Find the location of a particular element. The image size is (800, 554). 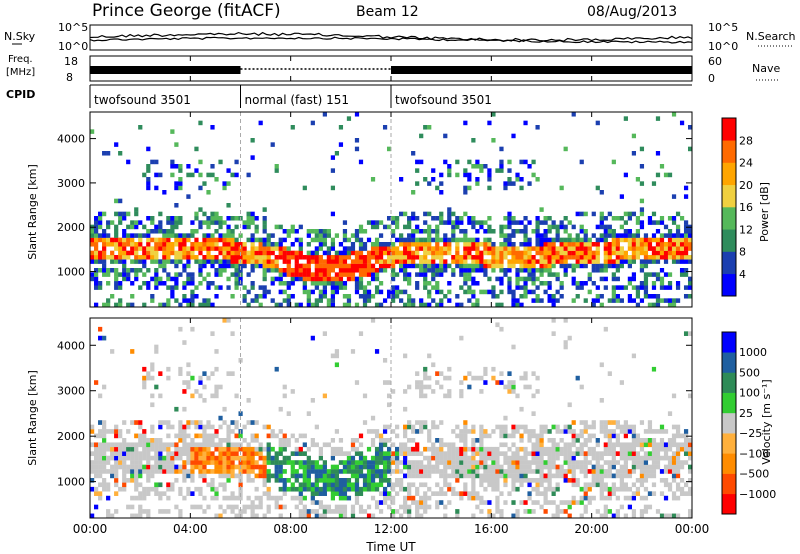

noise-sky-trace is located at coordinates (391, 37).